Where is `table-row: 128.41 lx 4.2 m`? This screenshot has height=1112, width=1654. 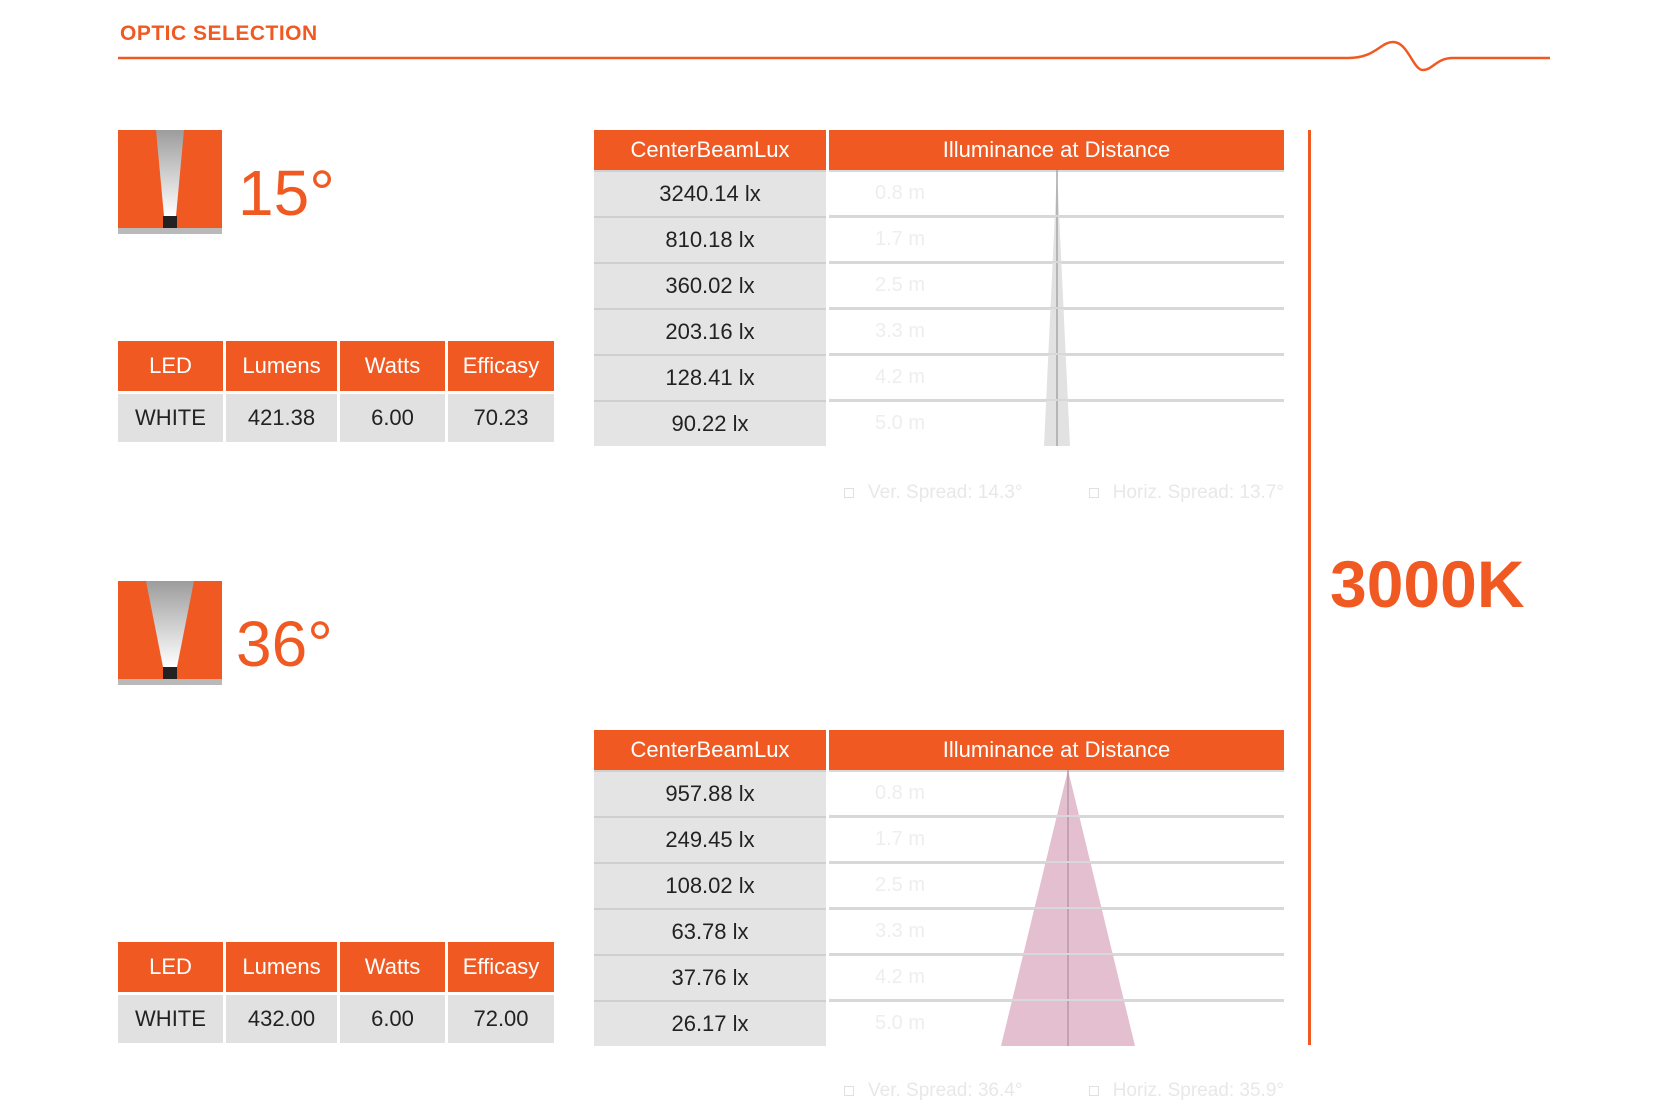
table-row: 128.41 lx 4.2 m is located at coordinates (939, 377).